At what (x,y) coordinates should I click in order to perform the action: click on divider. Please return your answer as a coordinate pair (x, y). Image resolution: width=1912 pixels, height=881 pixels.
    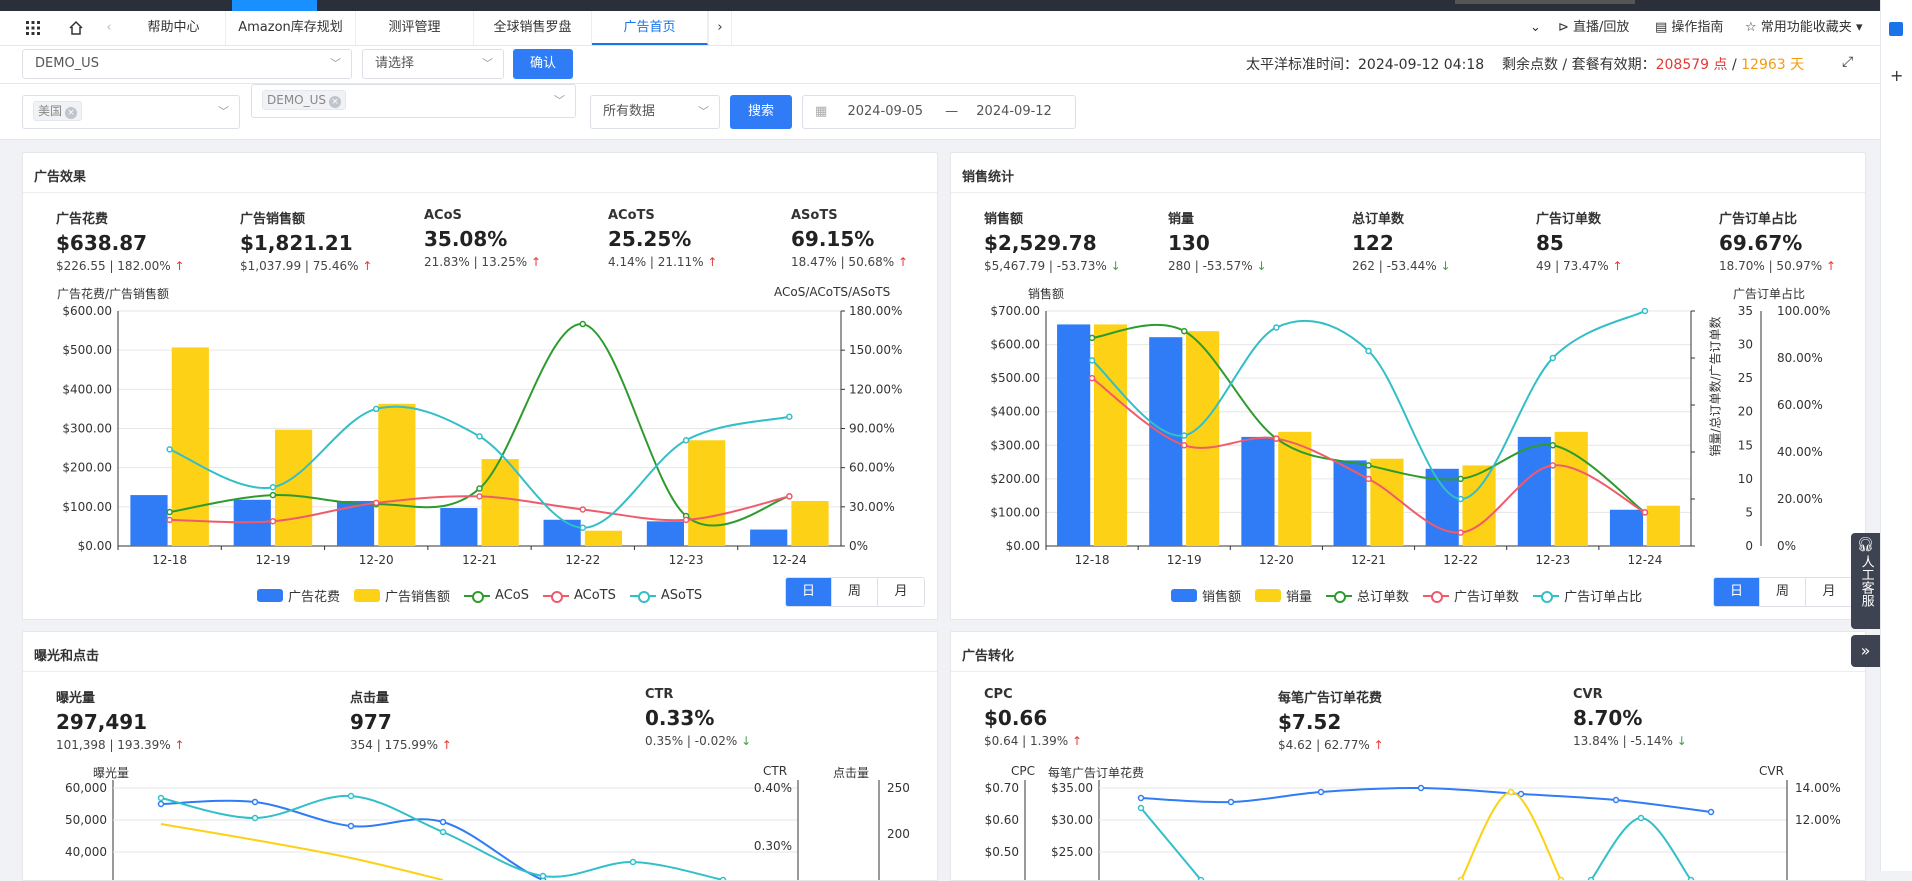
    Looking at the image, I should click on (1408, 671).